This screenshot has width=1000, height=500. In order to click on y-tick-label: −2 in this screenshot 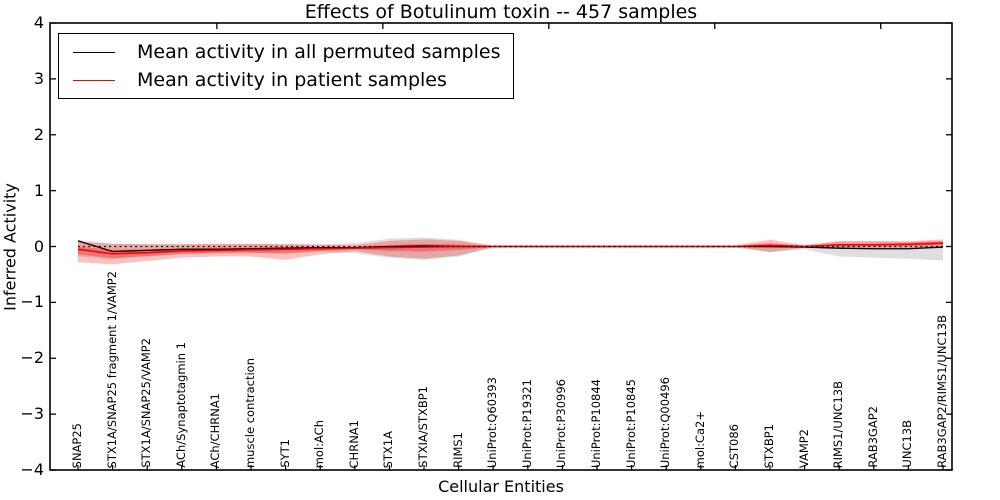, I will do `click(32, 358)`.